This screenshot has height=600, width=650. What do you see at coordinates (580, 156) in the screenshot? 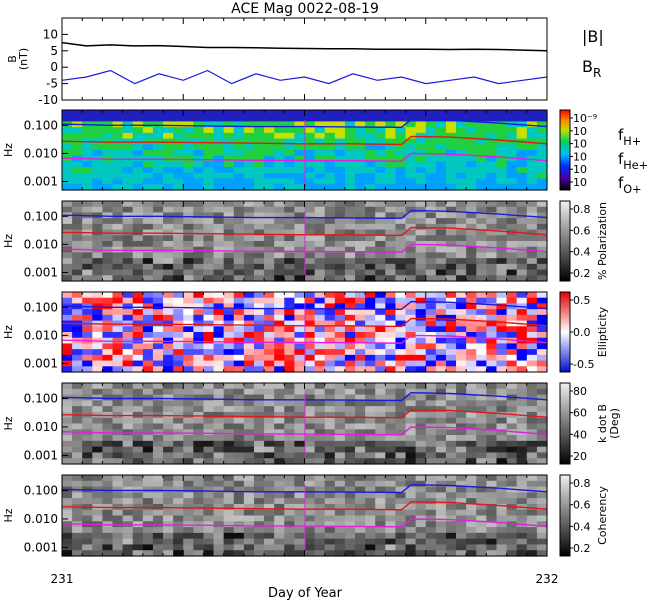
I see `colorbar-tick-label: 10` at bounding box center [580, 156].